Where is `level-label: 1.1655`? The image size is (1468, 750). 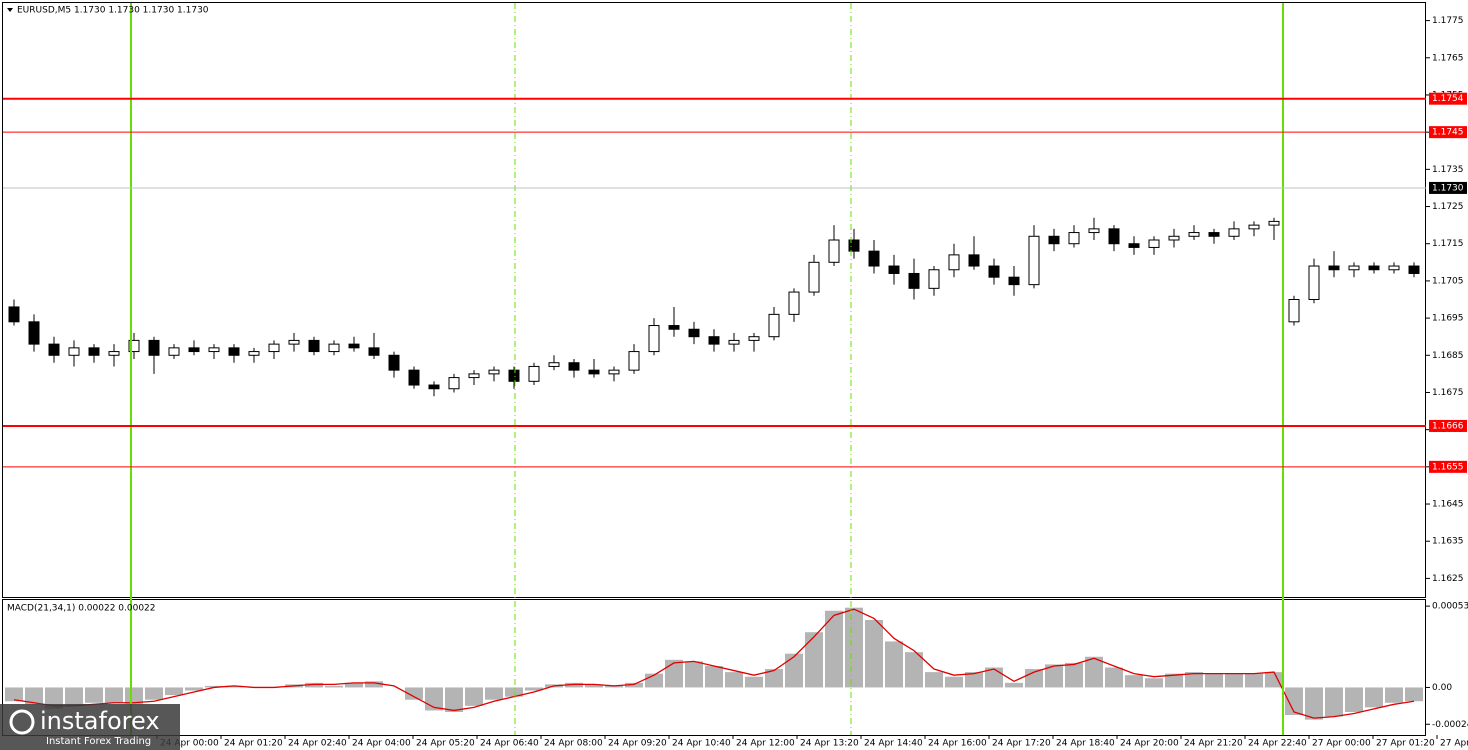
level-label: 1.1655 is located at coordinates (1448, 467).